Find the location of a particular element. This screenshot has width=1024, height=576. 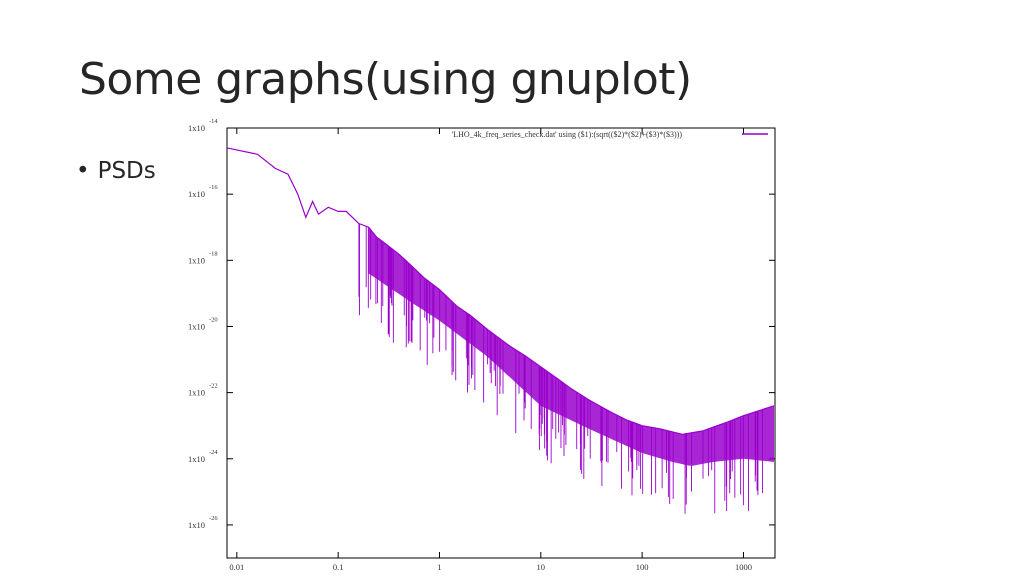

y-tick-exponent: -16 is located at coordinates (213, 187).